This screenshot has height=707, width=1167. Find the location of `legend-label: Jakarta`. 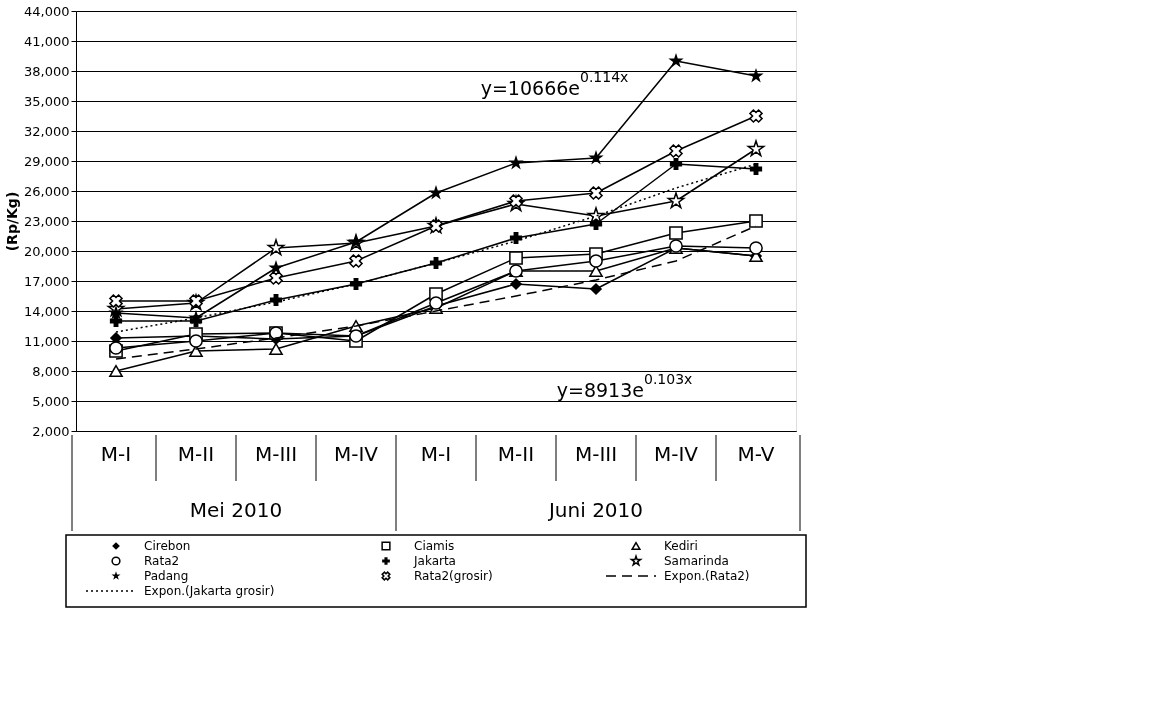

legend-label: Jakarta is located at coordinates (434, 561).